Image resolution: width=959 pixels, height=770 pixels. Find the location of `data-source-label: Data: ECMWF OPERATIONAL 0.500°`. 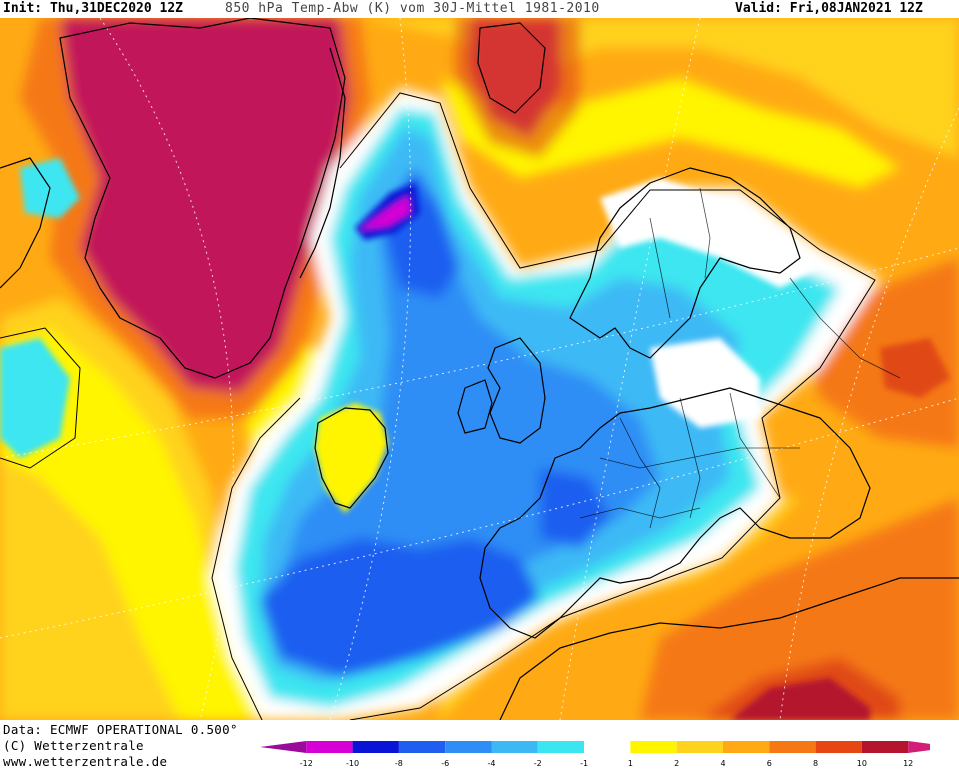

data-source-label: Data: ECMWF OPERATIONAL 0.500° is located at coordinates (120, 729).